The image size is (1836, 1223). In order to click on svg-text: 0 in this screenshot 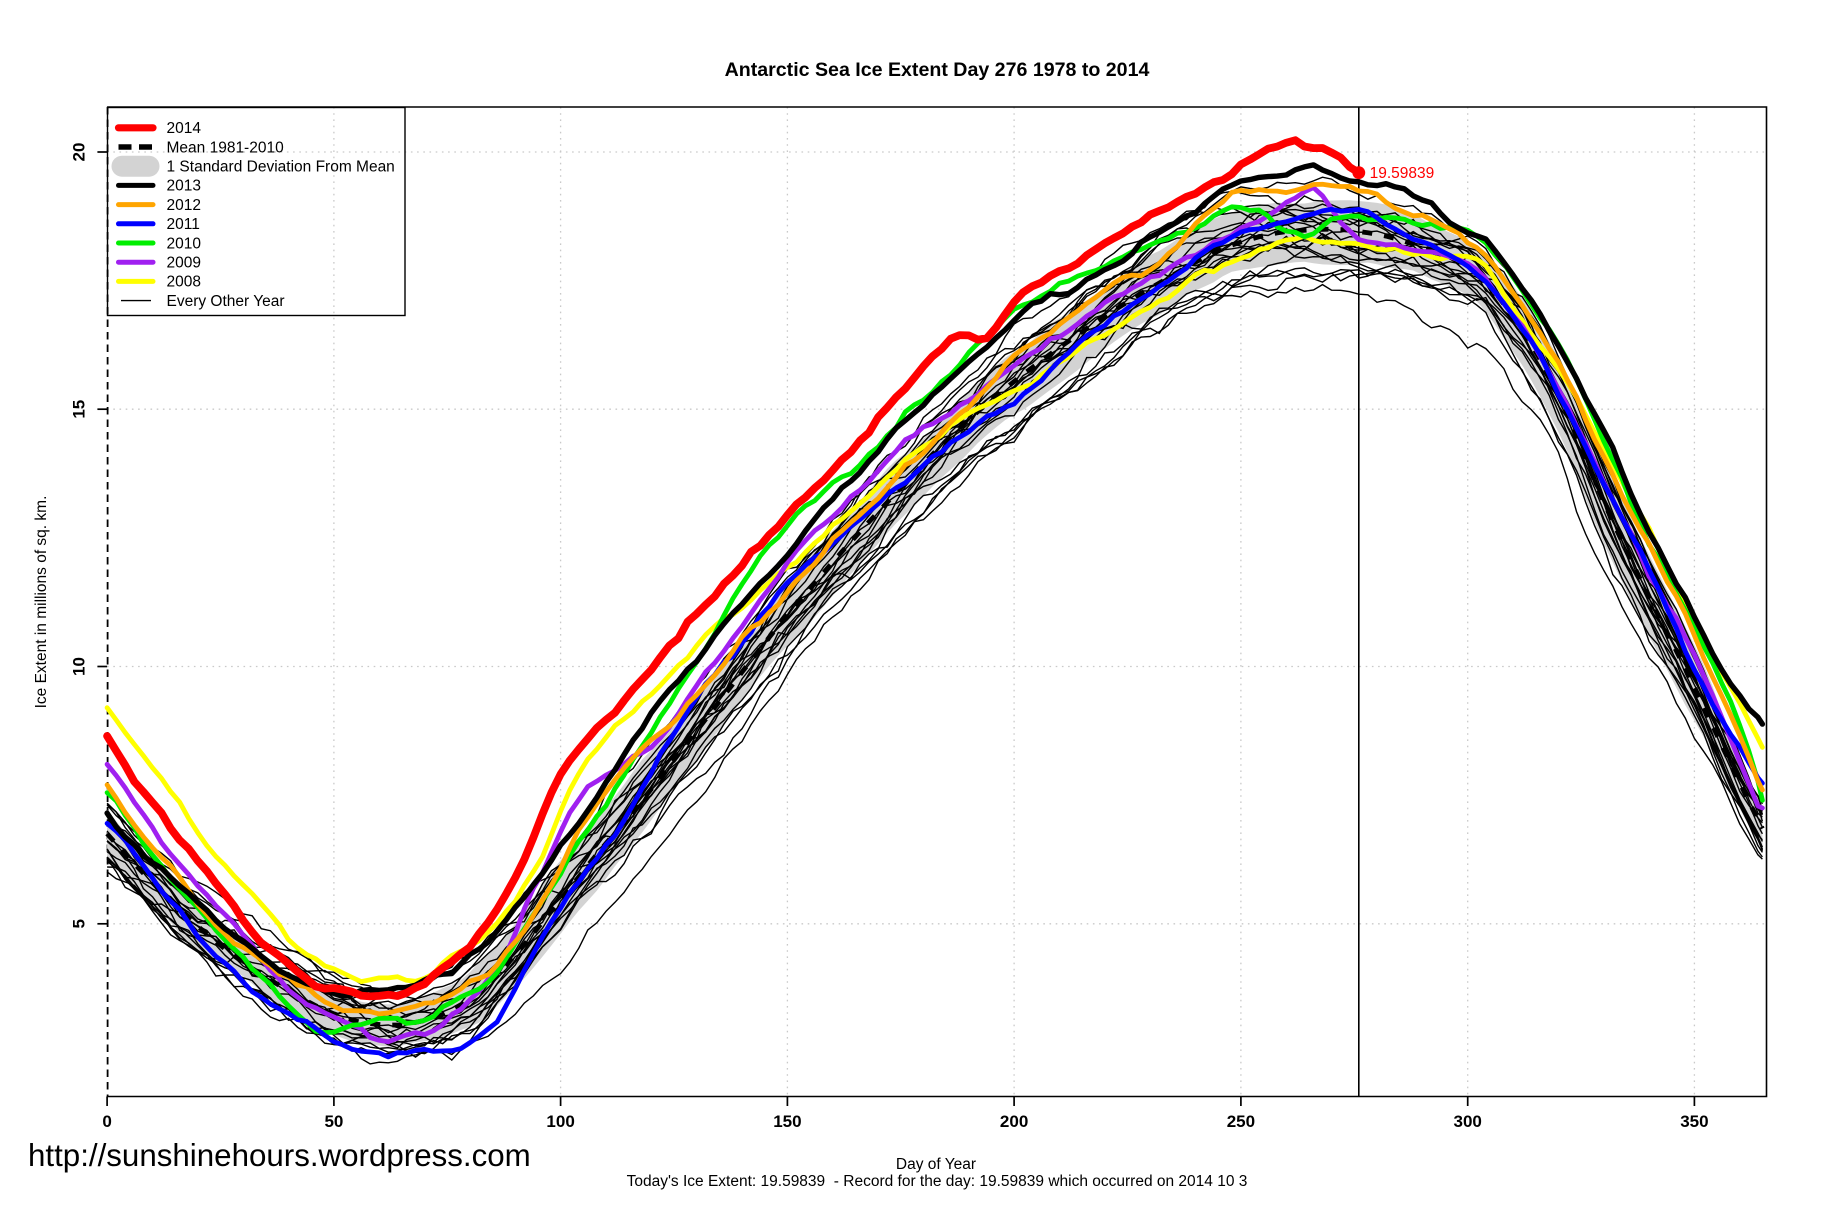, I will do `click(106, 1121)`.